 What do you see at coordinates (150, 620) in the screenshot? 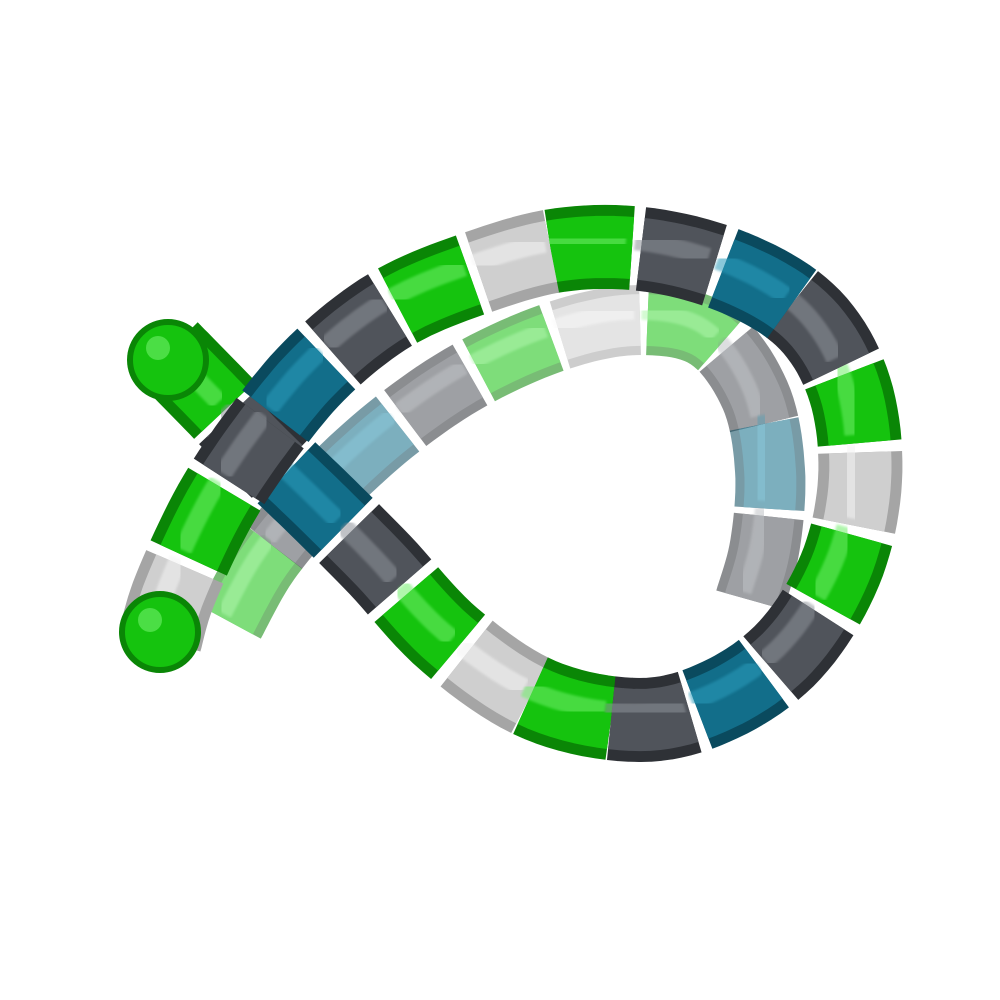
I see `tube-end-cap-lower-highlight` at bounding box center [150, 620].